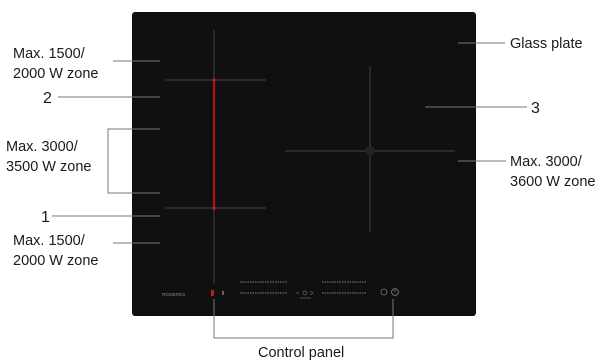 The height and width of the screenshot is (363, 604). Describe the element at coordinates (535, 108) in the screenshot. I see `label-num-3: 3` at that location.